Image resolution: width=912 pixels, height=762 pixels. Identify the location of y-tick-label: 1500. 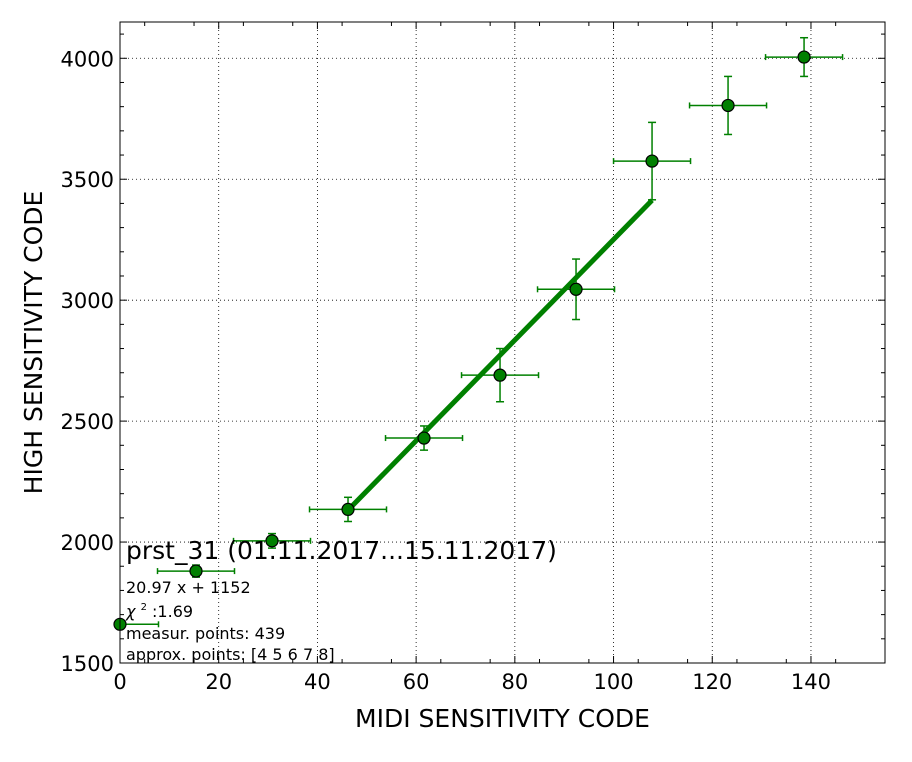
(87, 664).